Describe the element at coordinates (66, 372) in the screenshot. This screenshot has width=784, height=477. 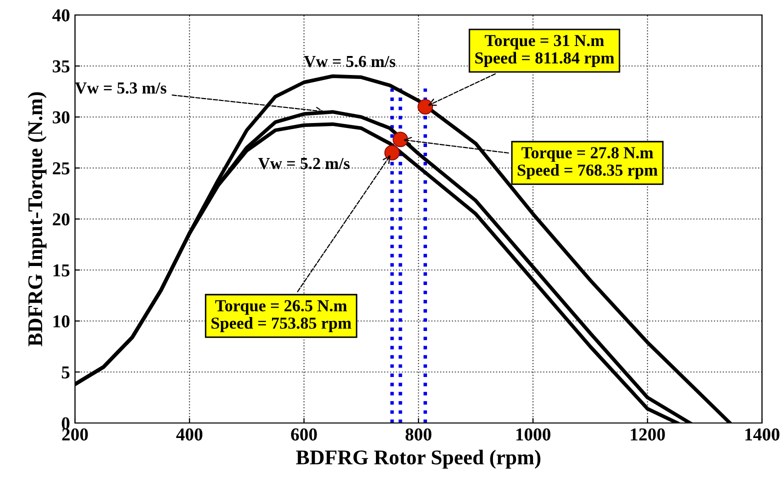
I see `y-tick-label: 5` at that location.